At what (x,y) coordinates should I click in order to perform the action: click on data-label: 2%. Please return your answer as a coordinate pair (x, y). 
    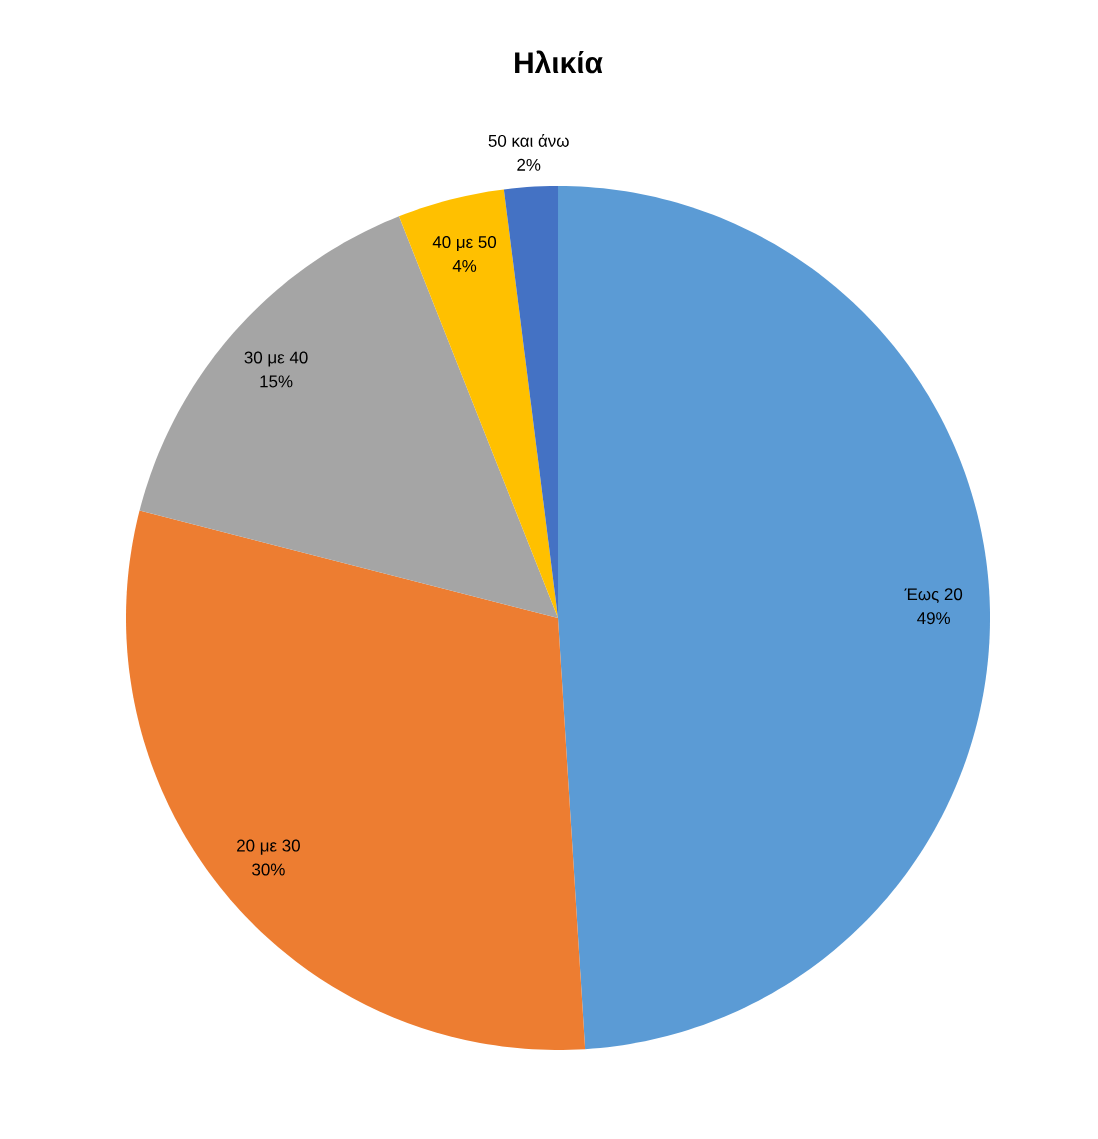
    Looking at the image, I should click on (529, 164).